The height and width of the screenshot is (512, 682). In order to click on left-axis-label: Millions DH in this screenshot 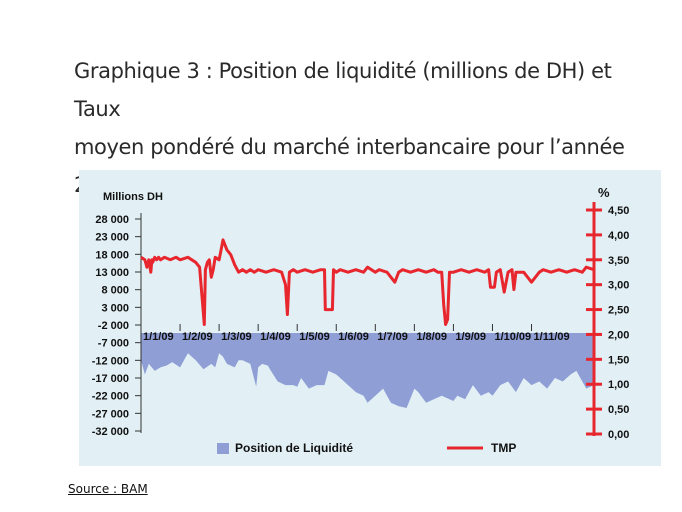, I will do `click(133, 197)`.